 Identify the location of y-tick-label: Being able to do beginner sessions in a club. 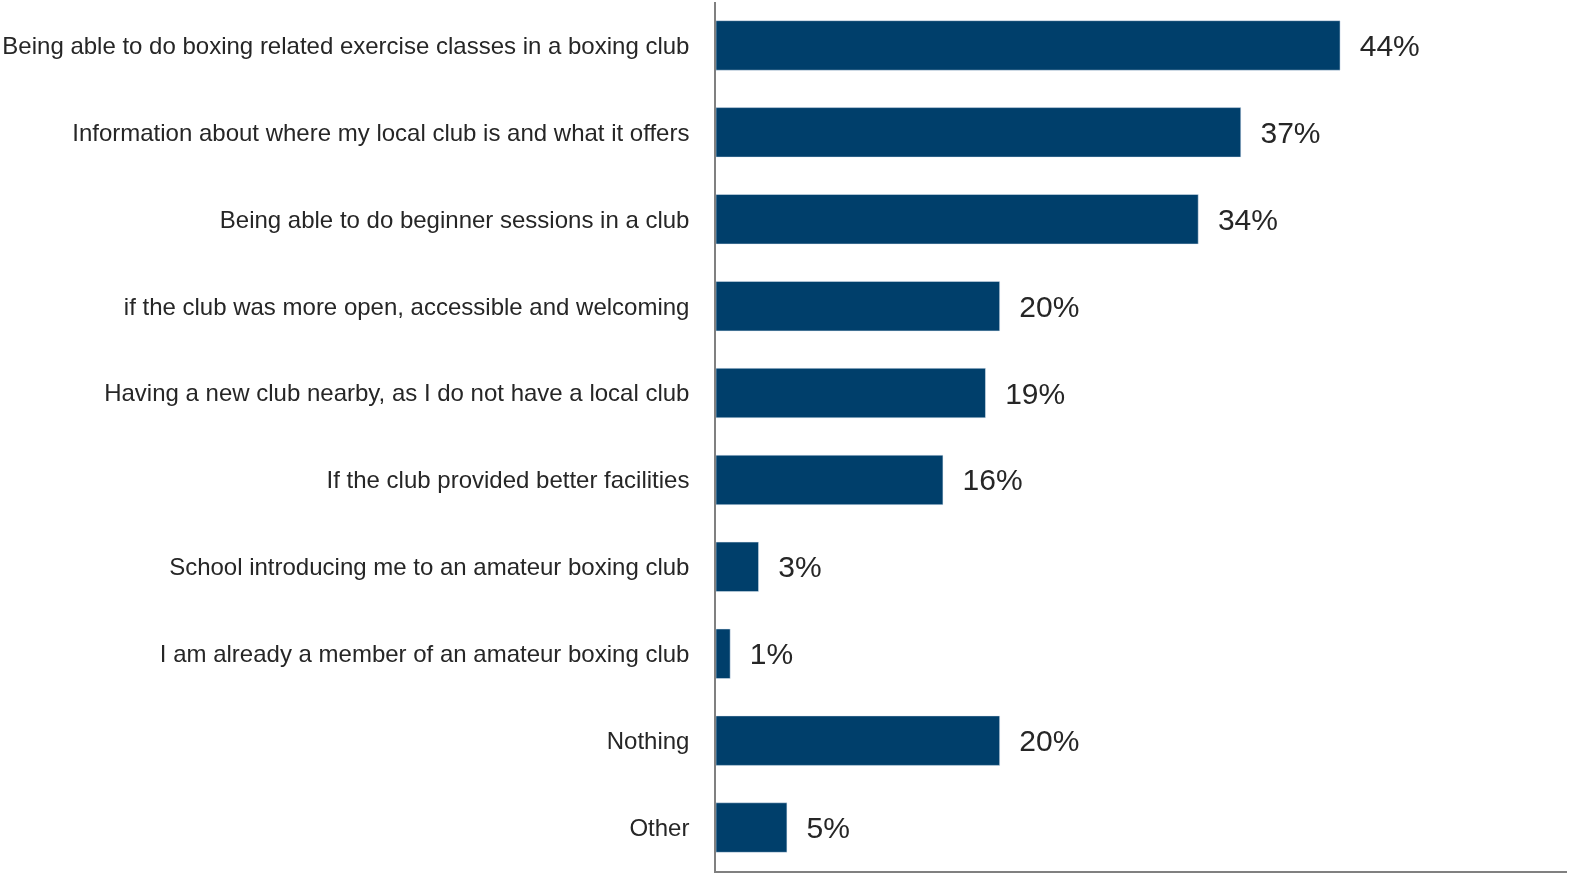
(454, 219).